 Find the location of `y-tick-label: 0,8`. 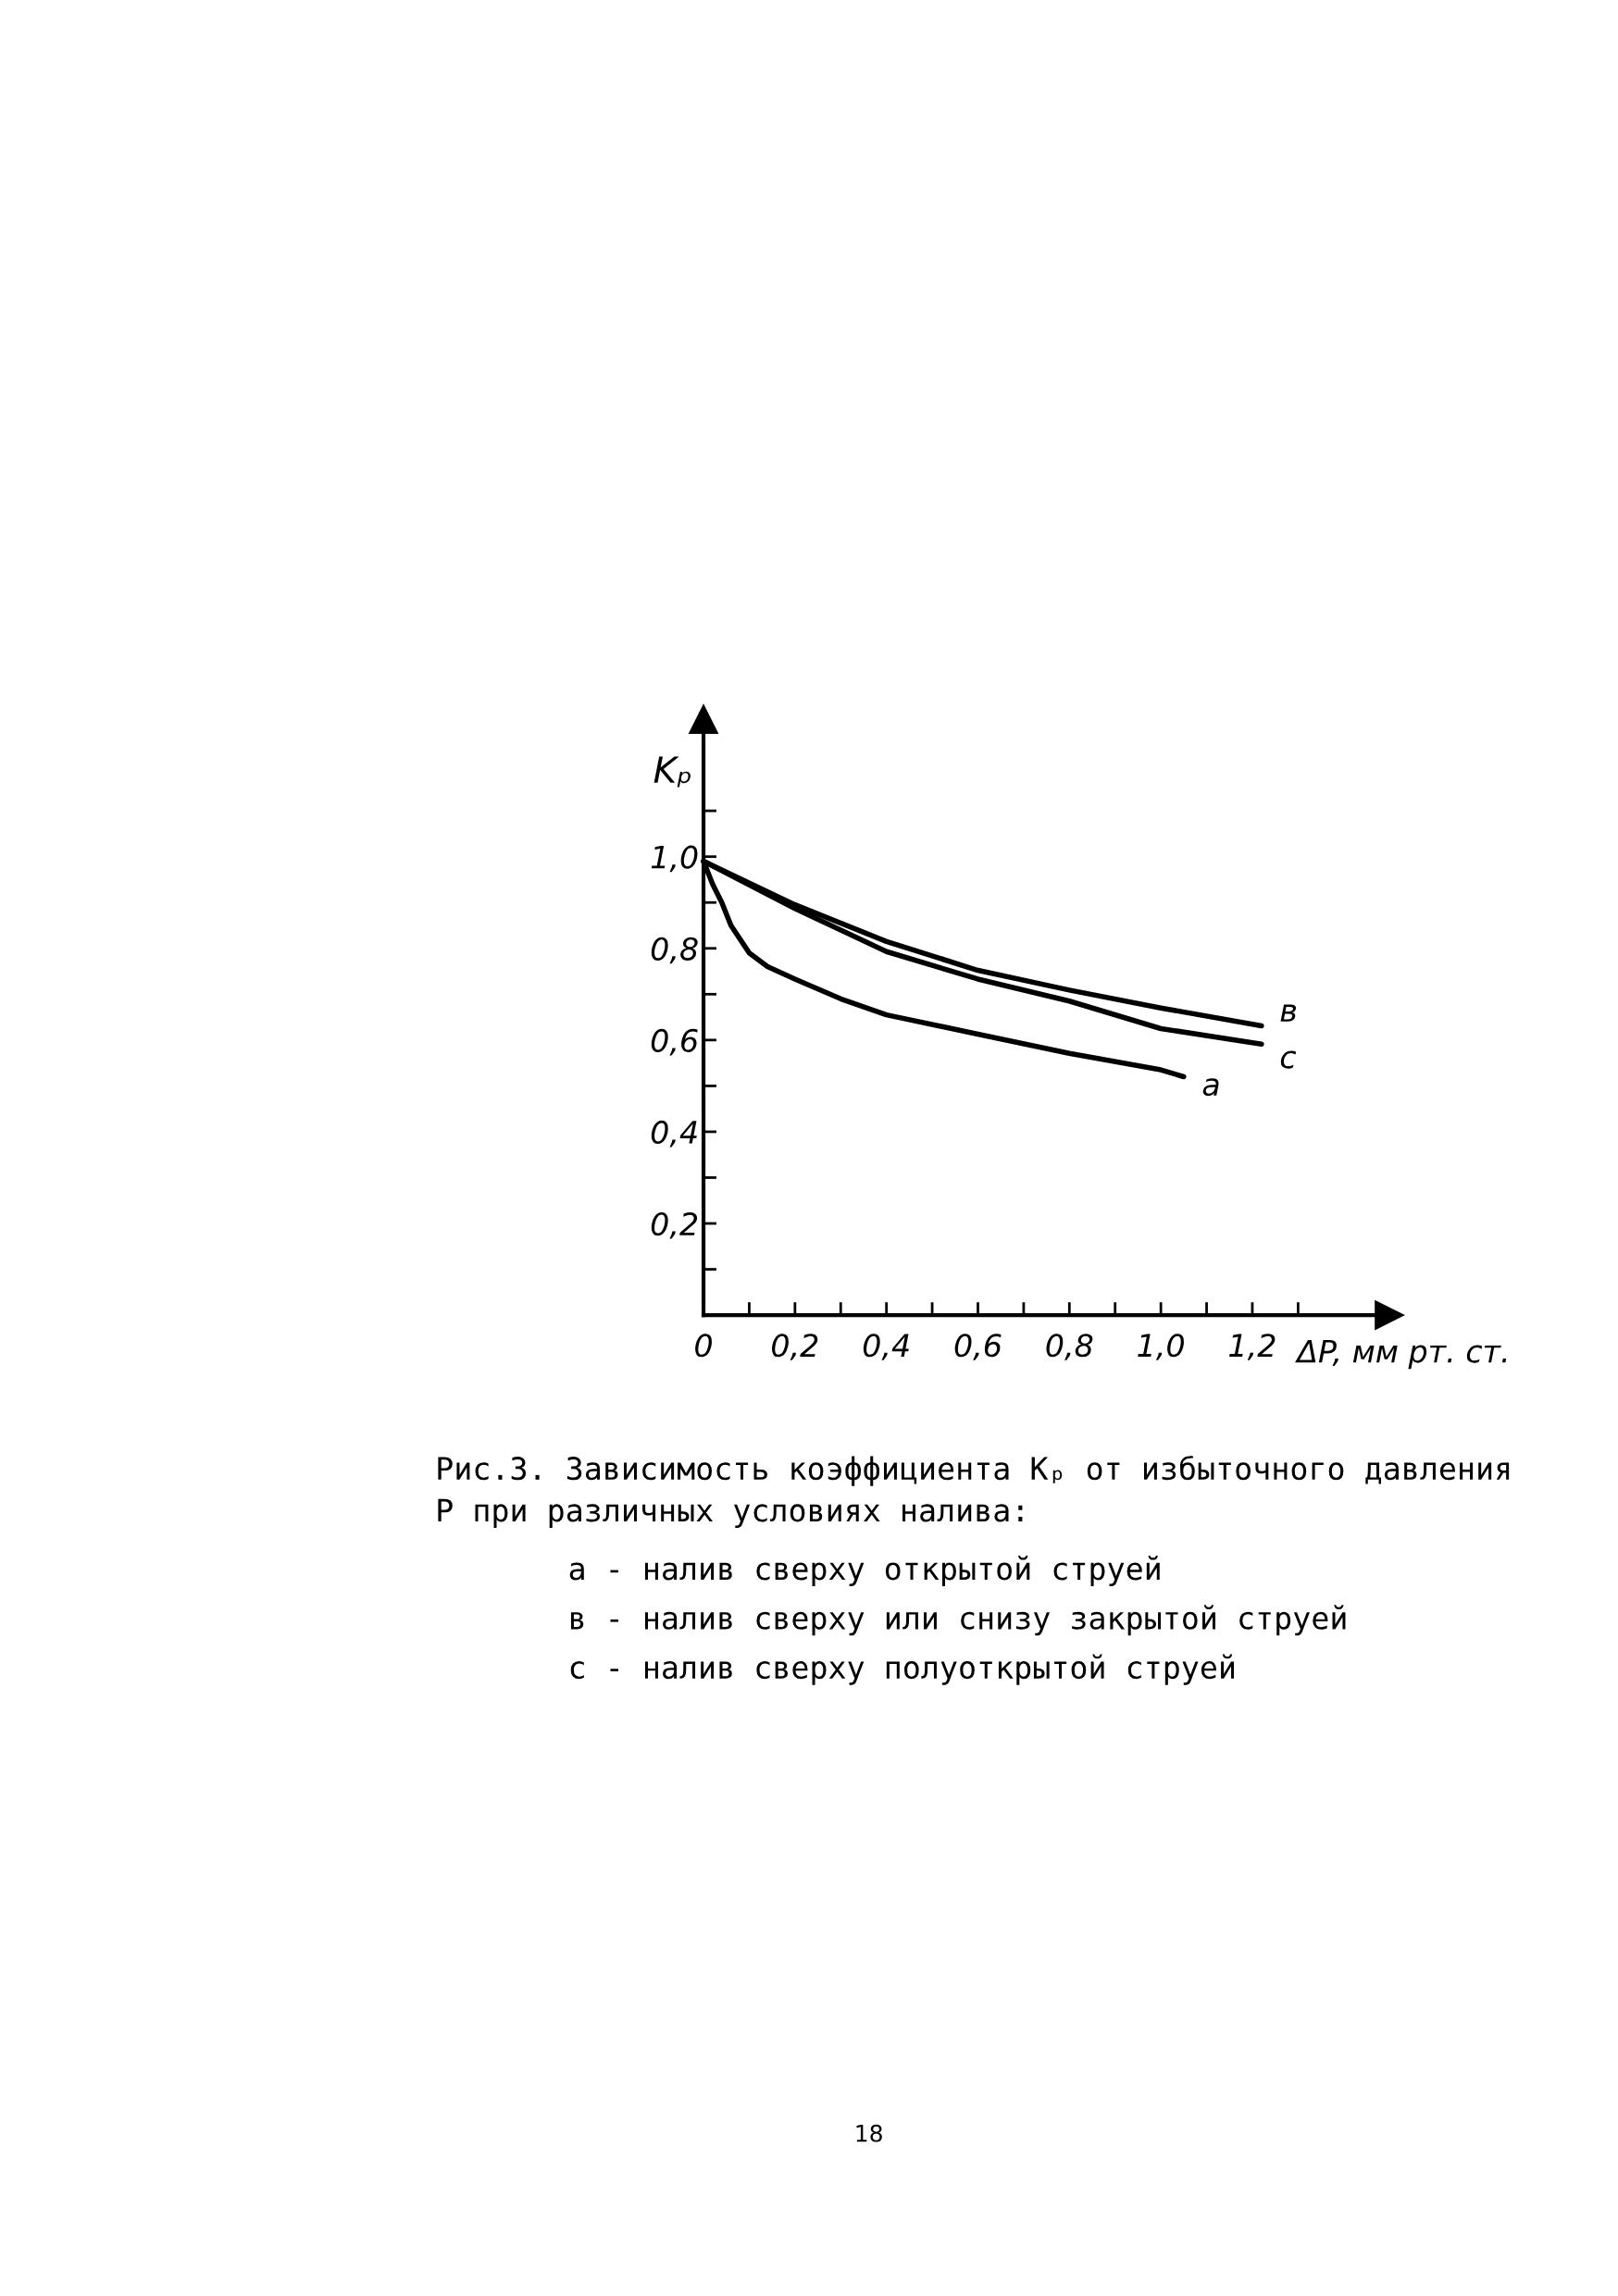

y-tick-label: 0,8 is located at coordinates (674, 951).